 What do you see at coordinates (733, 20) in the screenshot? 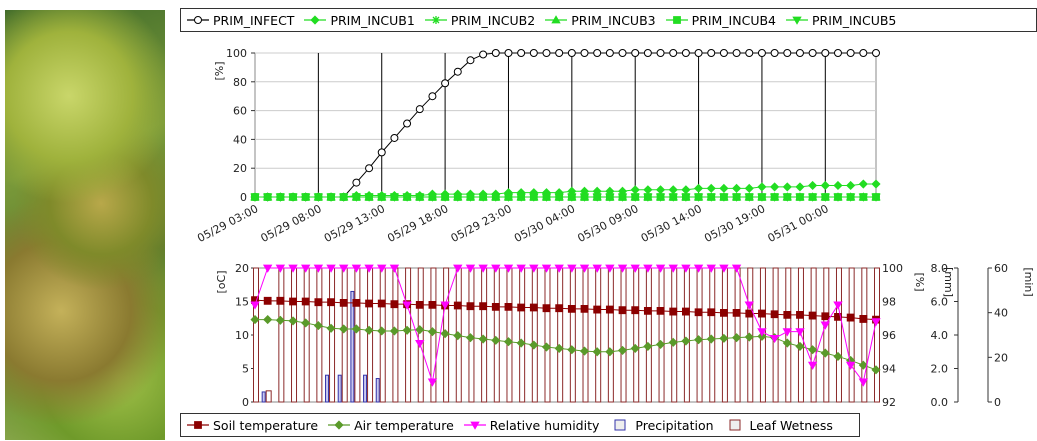
I see `legend-label: PRIM_INCUB4` at bounding box center [733, 20].